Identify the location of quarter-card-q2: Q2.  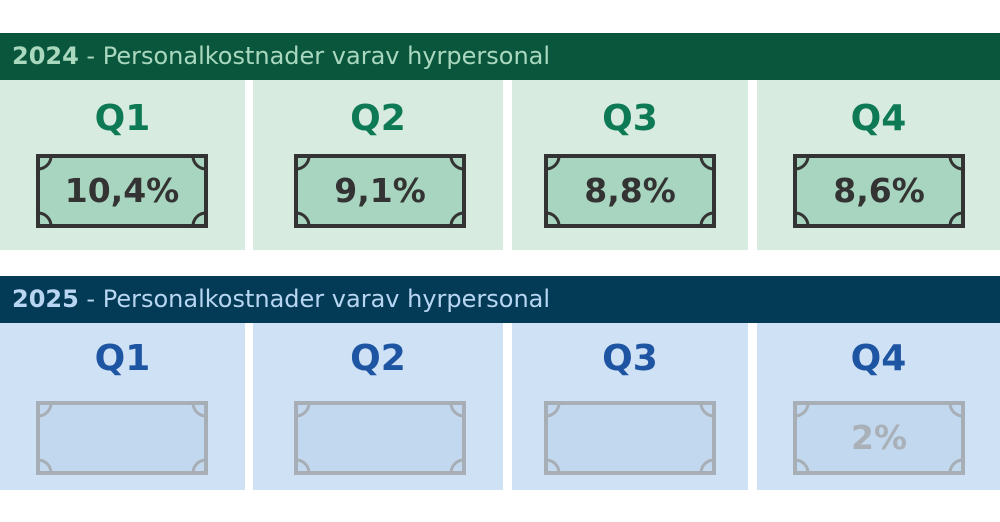
(378, 406).